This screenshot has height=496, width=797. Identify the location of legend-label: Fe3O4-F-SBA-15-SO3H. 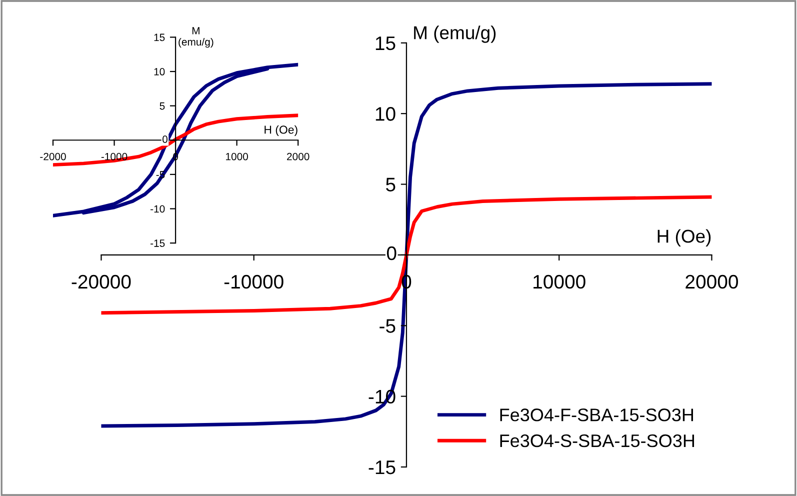
(596, 415).